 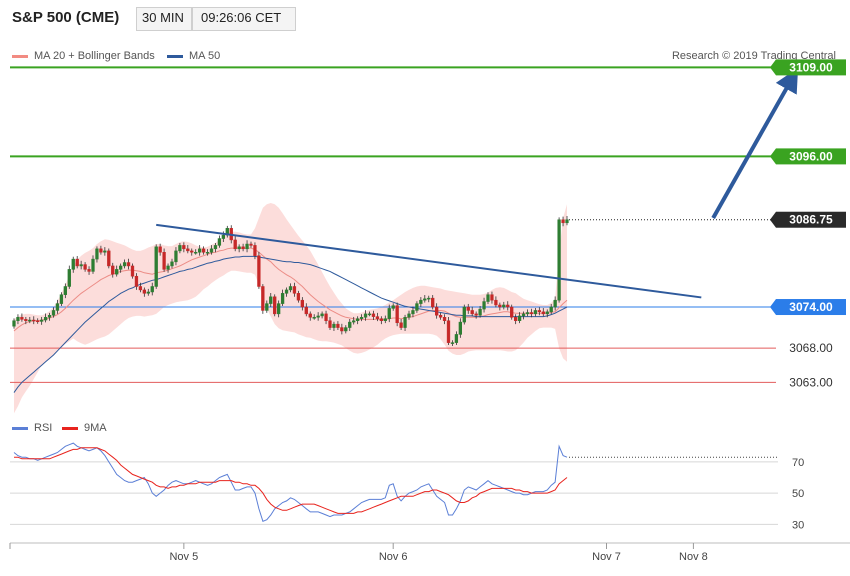 What do you see at coordinates (66, 17) in the screenshot?
I see `instrument-title: S&P 500 (CME)` at bounding box center [66, 17].